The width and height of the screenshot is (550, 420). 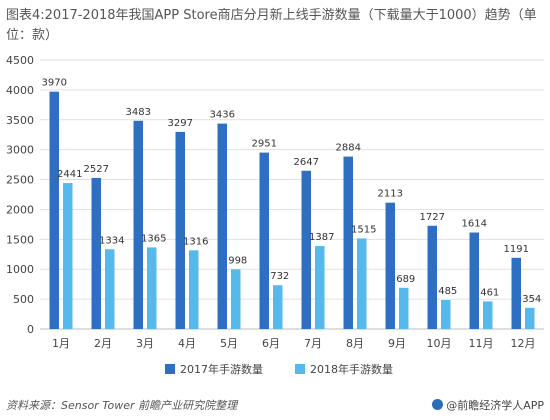 What do you see at coordinates (294, 343) in the screenshot?
I see `x-axis-ticks: 1月 2月 3月 4月 5月 6月 7月 8月 9月 10月 11月 12月` at bounding box center [294, 343].